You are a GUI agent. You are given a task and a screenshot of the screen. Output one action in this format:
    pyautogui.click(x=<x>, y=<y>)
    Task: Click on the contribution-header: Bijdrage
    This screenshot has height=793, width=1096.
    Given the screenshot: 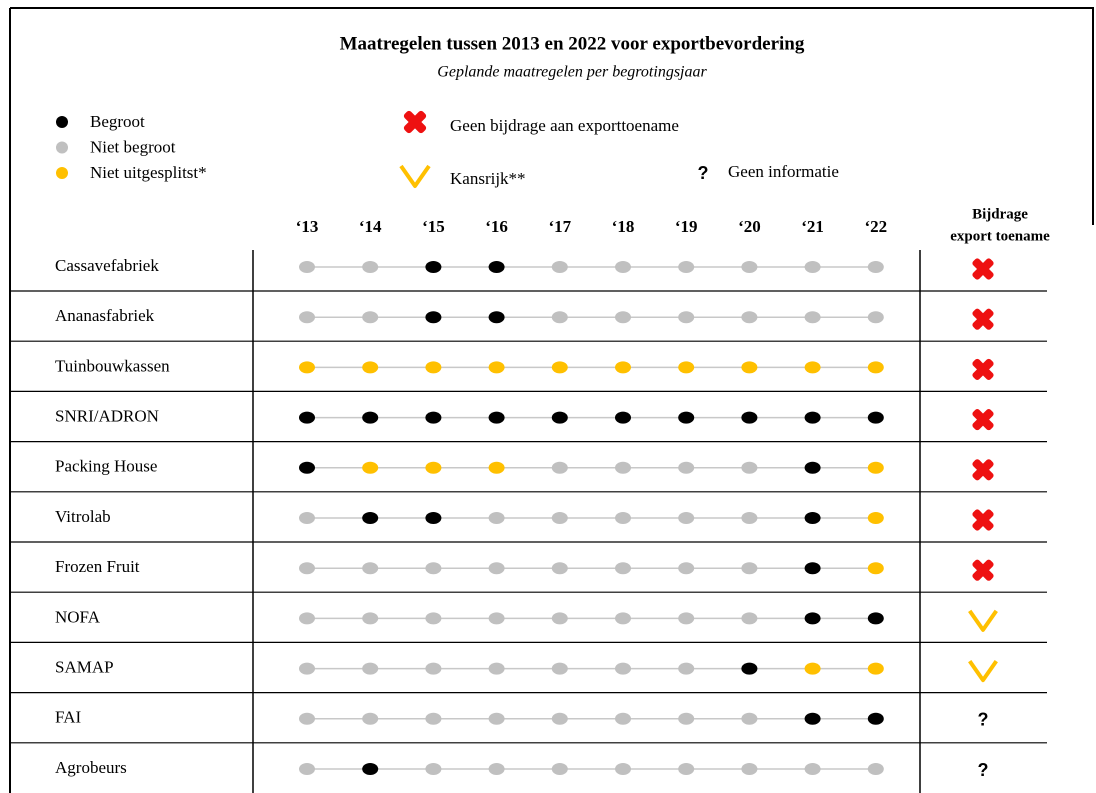 What is the action you would take?
    pyautogui.click(x=1000, y=214)
    